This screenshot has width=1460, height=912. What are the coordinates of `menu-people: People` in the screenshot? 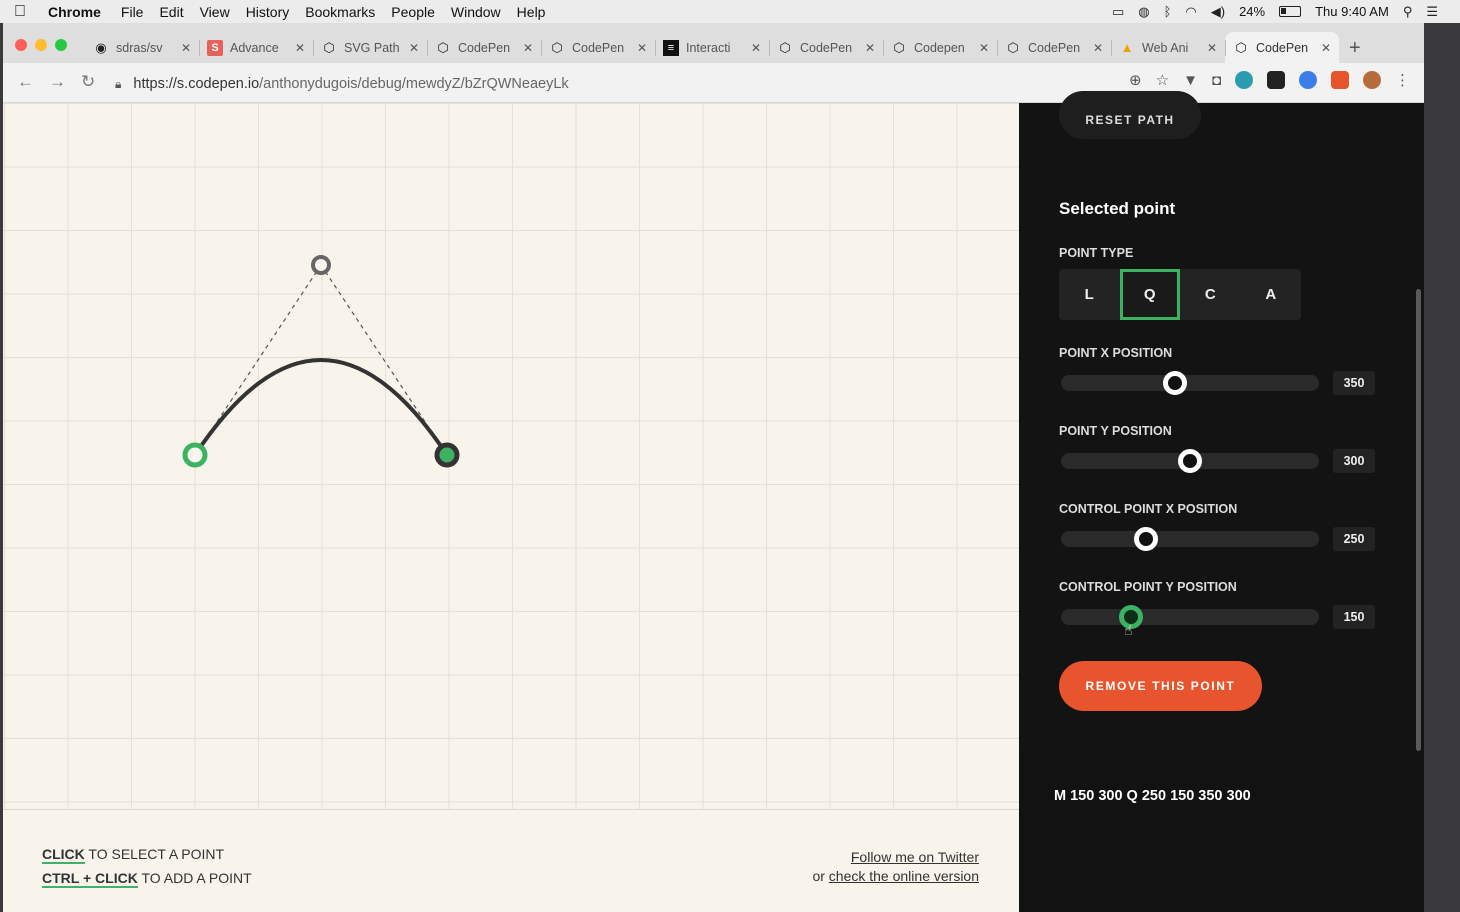 It's located at (413, 11).